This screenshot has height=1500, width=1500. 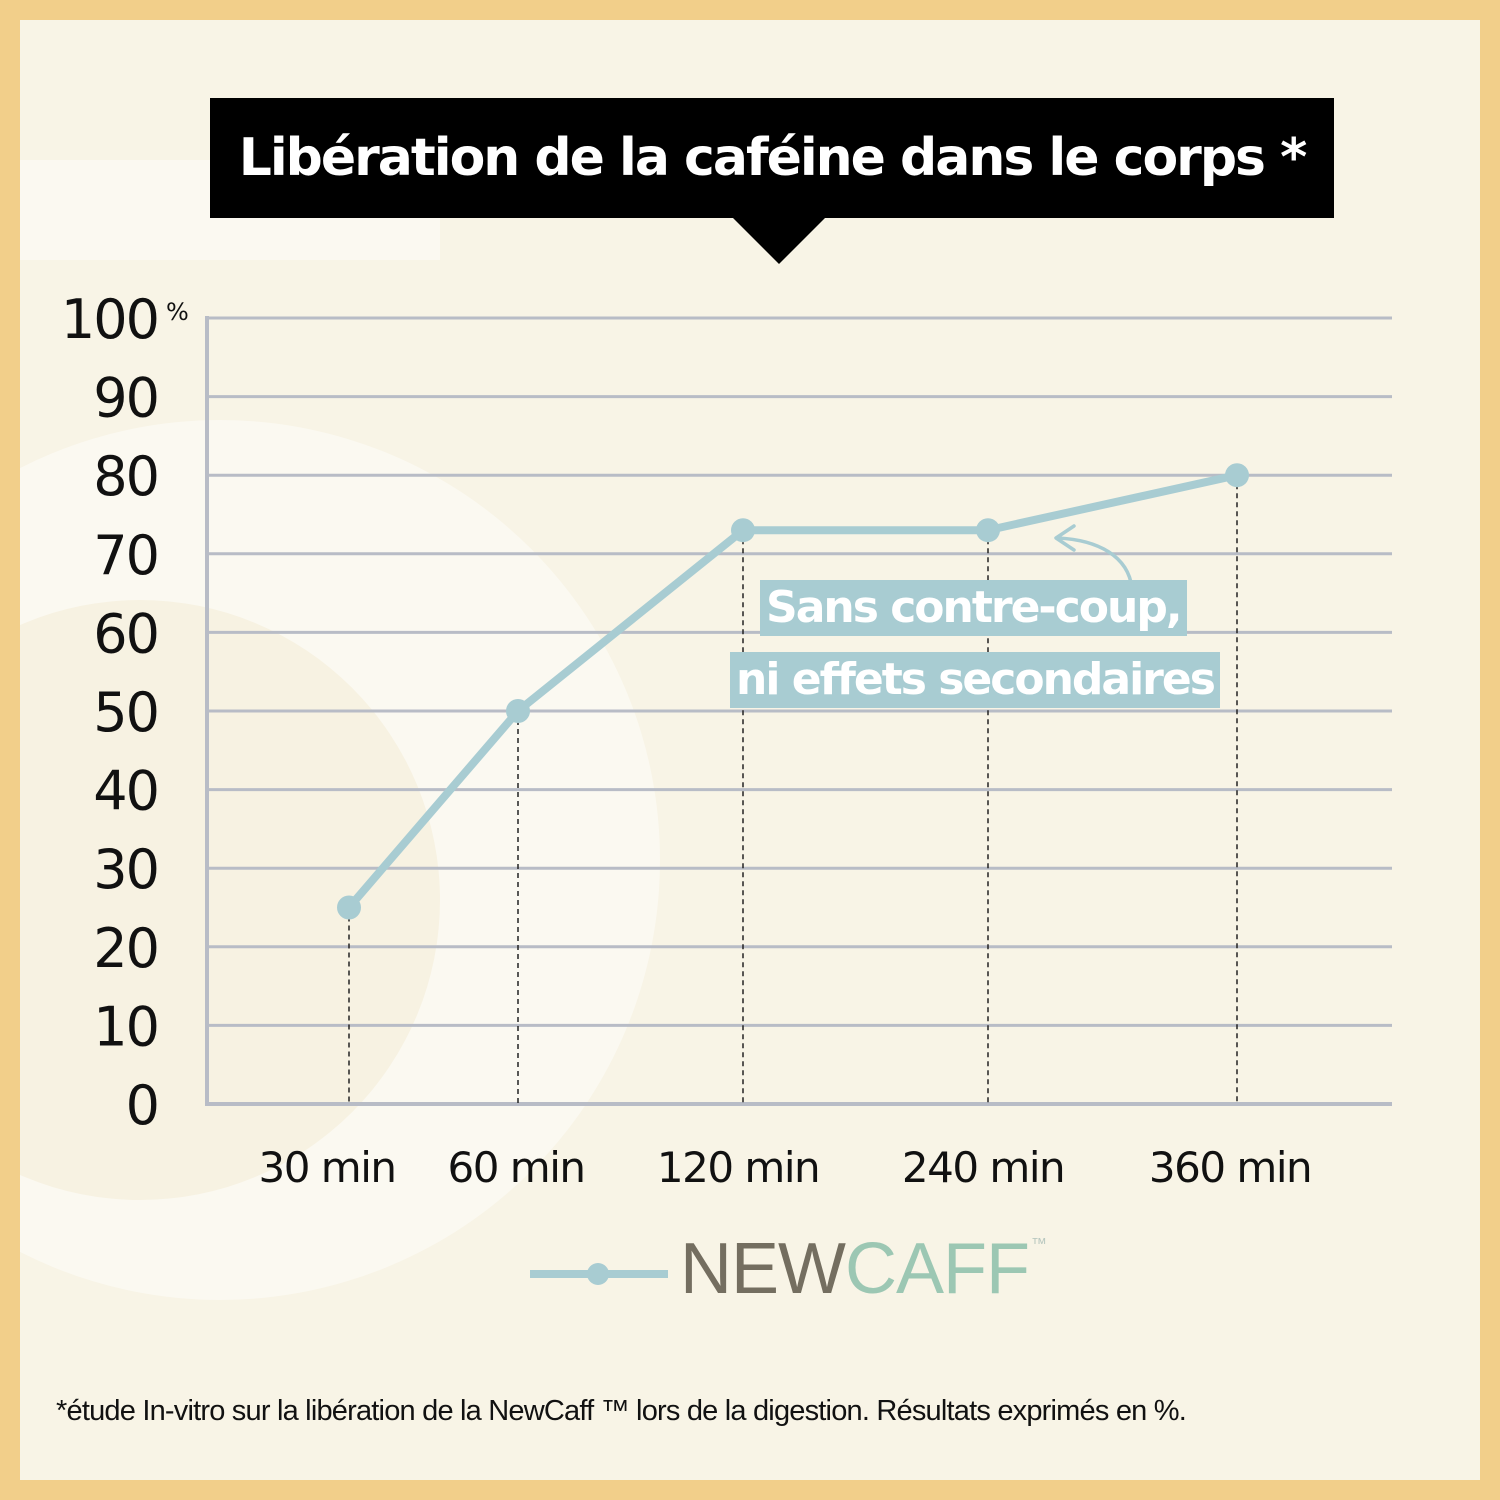 I want to click on title-banner: Libération de la caféine dans le corps *, so click(x=772, y=181).